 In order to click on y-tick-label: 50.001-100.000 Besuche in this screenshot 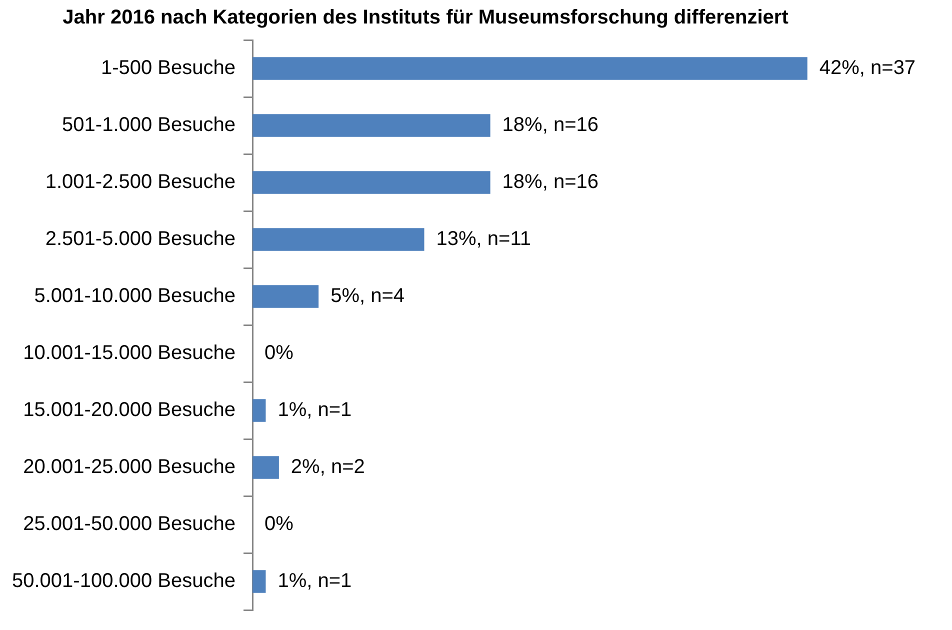, I will do `click(124, 581)`.